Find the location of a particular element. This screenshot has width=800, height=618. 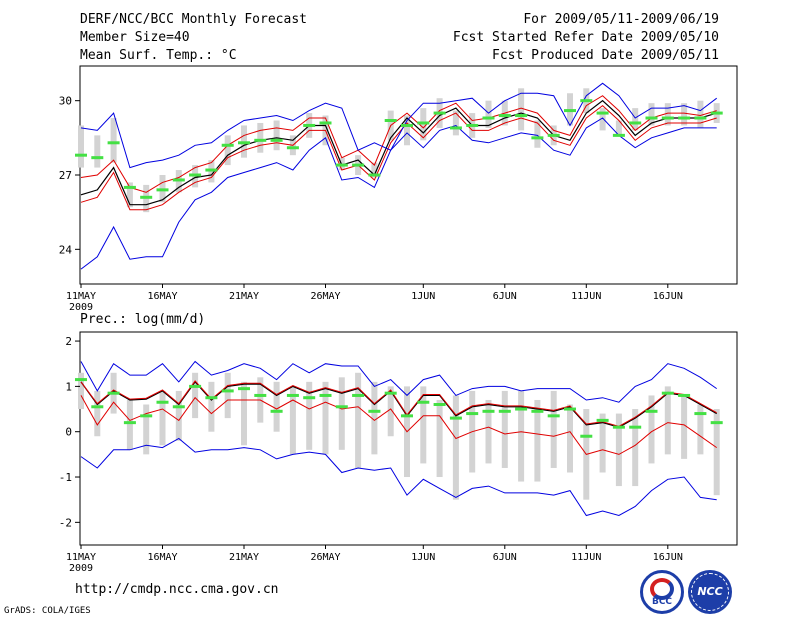

y-tick-label: -1 is located at coordinates (65, 477).